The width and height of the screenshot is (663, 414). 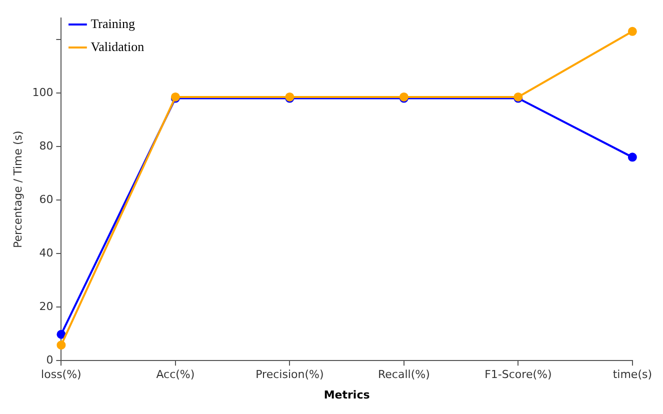 What do you see at coordinates (518, 375) in the screenshot?
I see `x-tick-label: F1-Score(%)` at bounding box center [518, 375].